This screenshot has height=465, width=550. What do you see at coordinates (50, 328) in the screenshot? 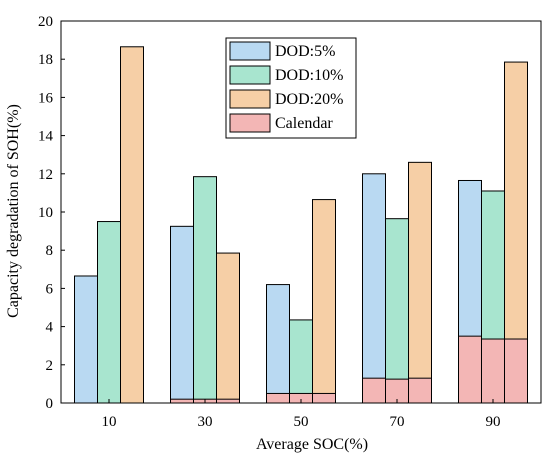
I see `y-tick-label: 4` at bounding box center [50, 328].